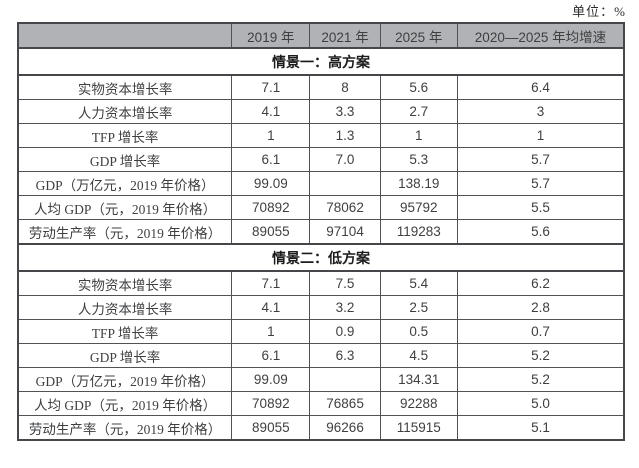  I want to click on cell-value: 3.2, so click(345, 307).